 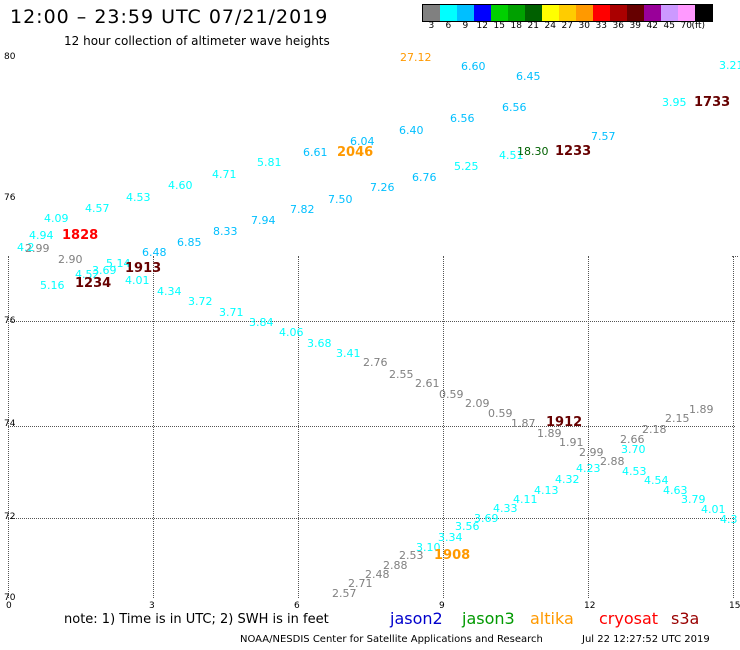 What do you see at coordinates (348, 353) in the screenshot?
I see `wave-height-label: 3.41` at bounding box center [348, 353].